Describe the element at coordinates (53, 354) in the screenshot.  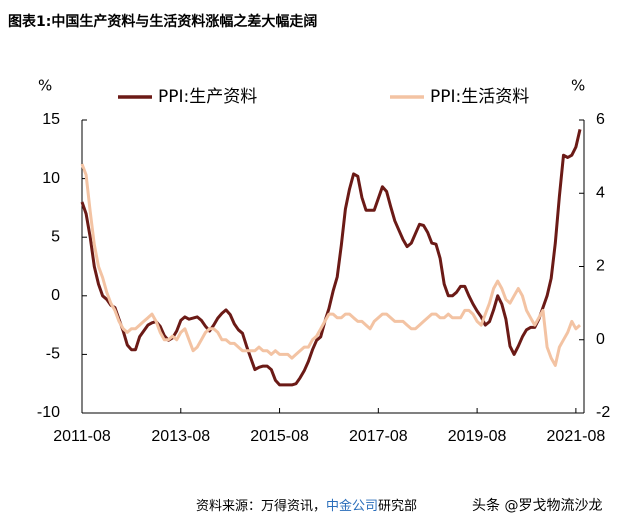
I see `y-tick-label: -5` at that location.